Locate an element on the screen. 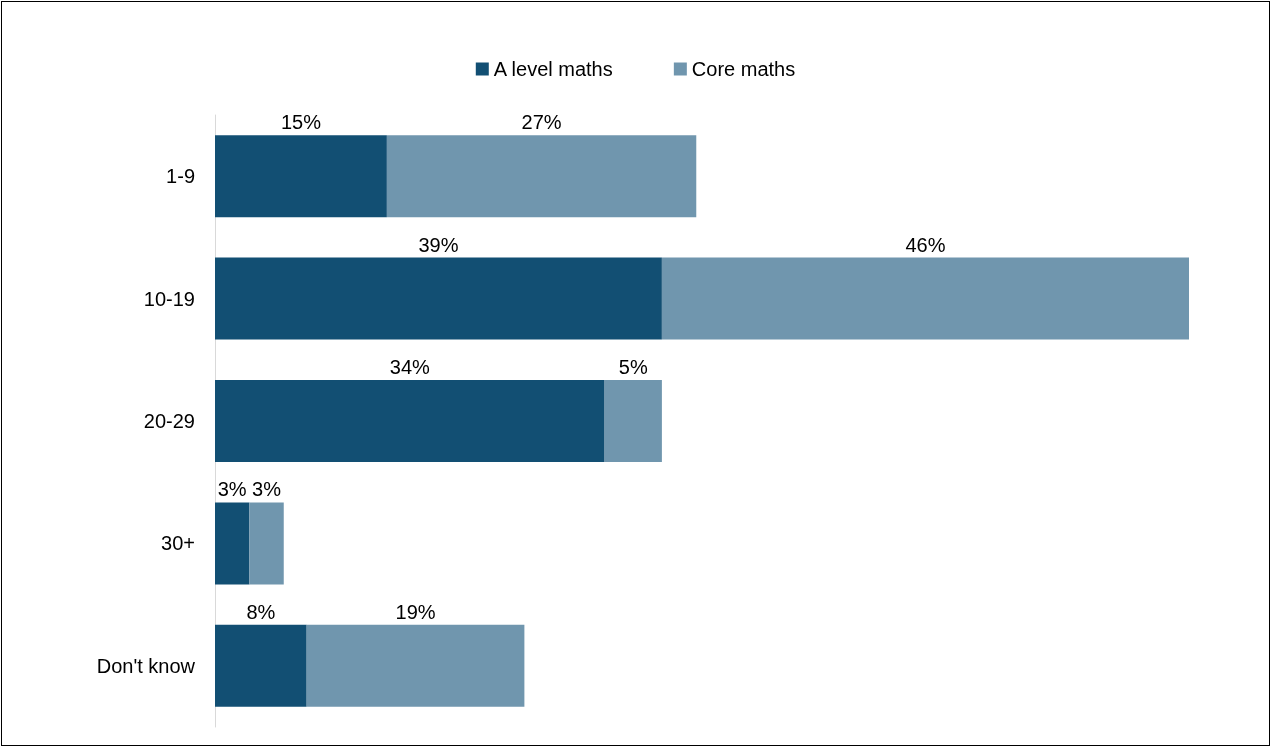 This screenshot has width=1271, height=747. legend-label: Core maths is located at coordinates (743, 69).